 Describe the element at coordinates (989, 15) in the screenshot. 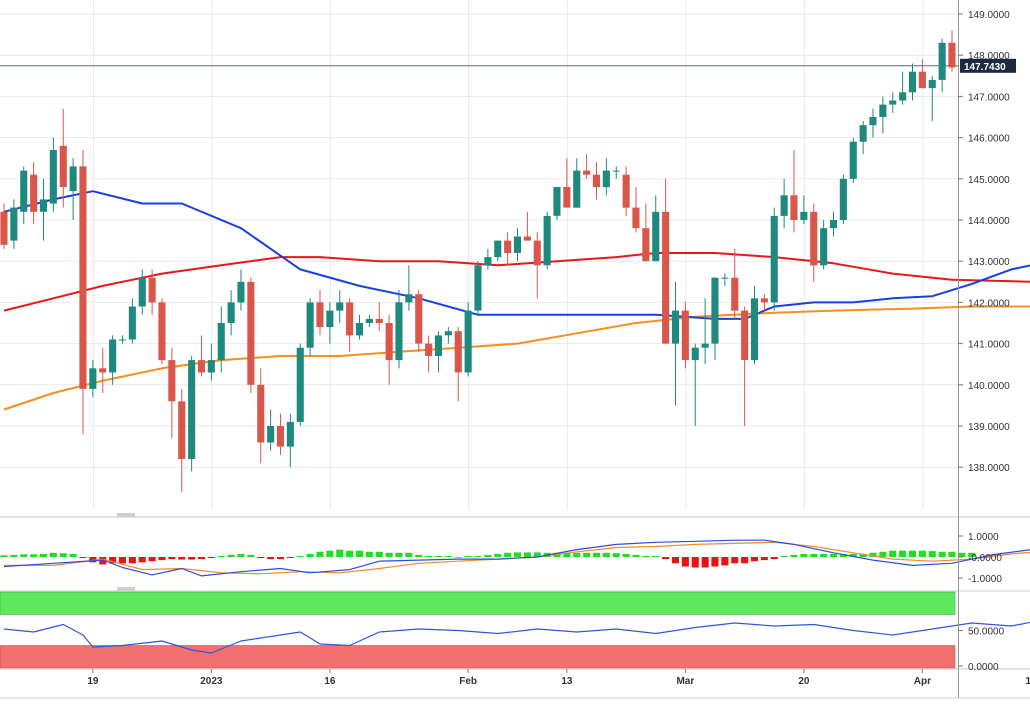

I see `price-axis-label: 149.0000` at that location.